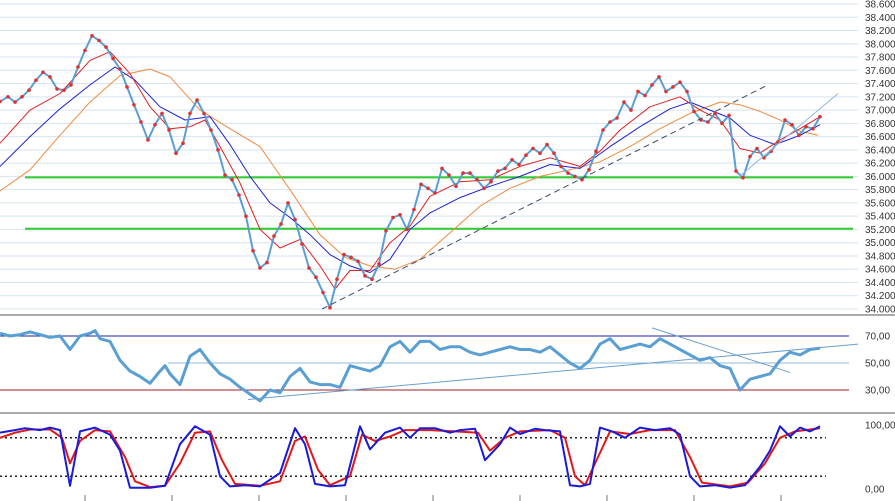  What do you see at coordinates (880, 458) in the screenshot?
I see `stochastic-y-axis: 100,00 0,00` at bounding box center [880, 458].